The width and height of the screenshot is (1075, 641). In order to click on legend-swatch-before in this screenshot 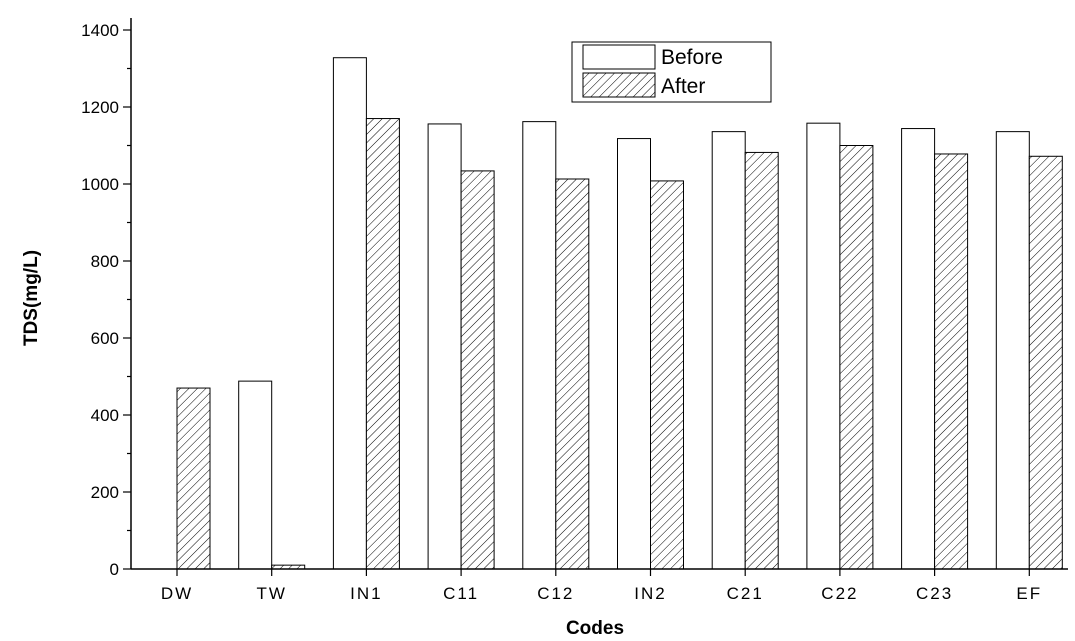, I will do `click(619, 57)`.